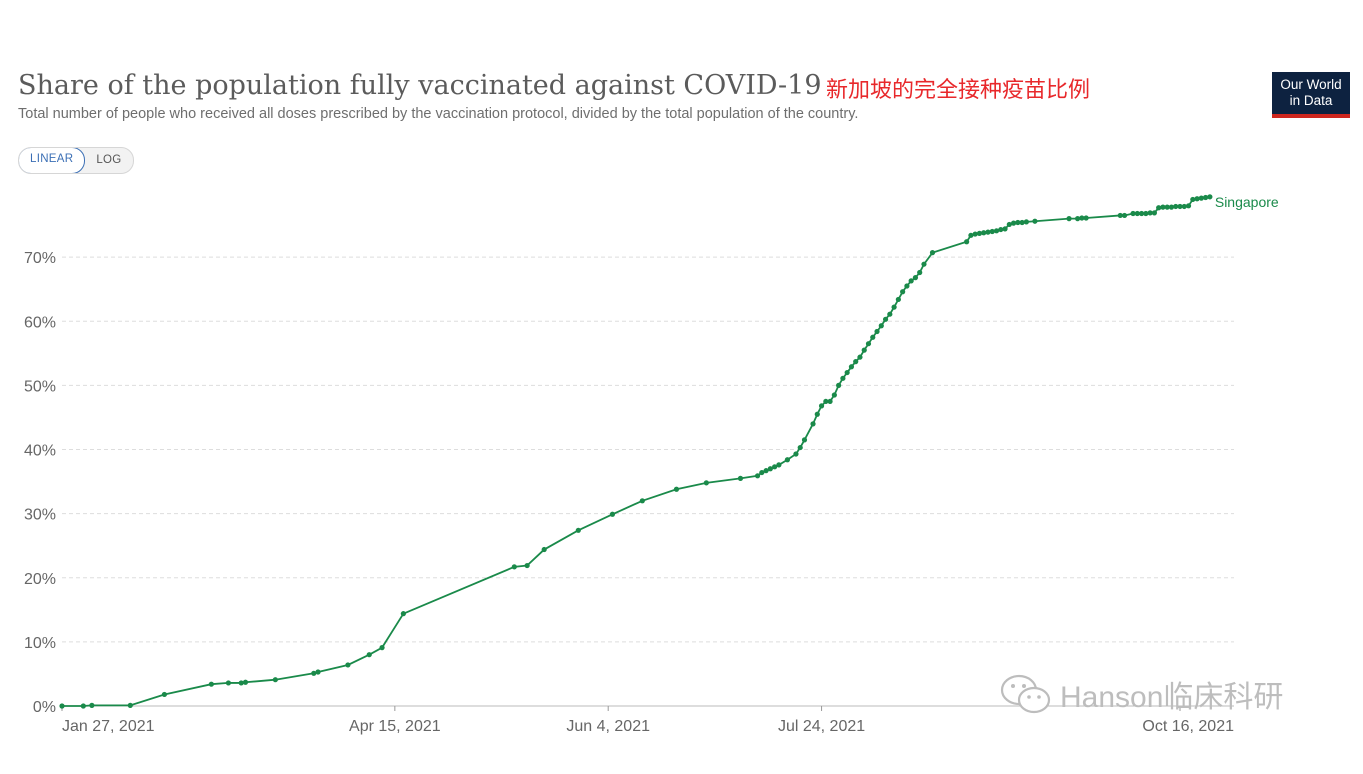 The image size is (1363, 774). I want to click on linear-scale-button: LINEAR, so click(52, 160).